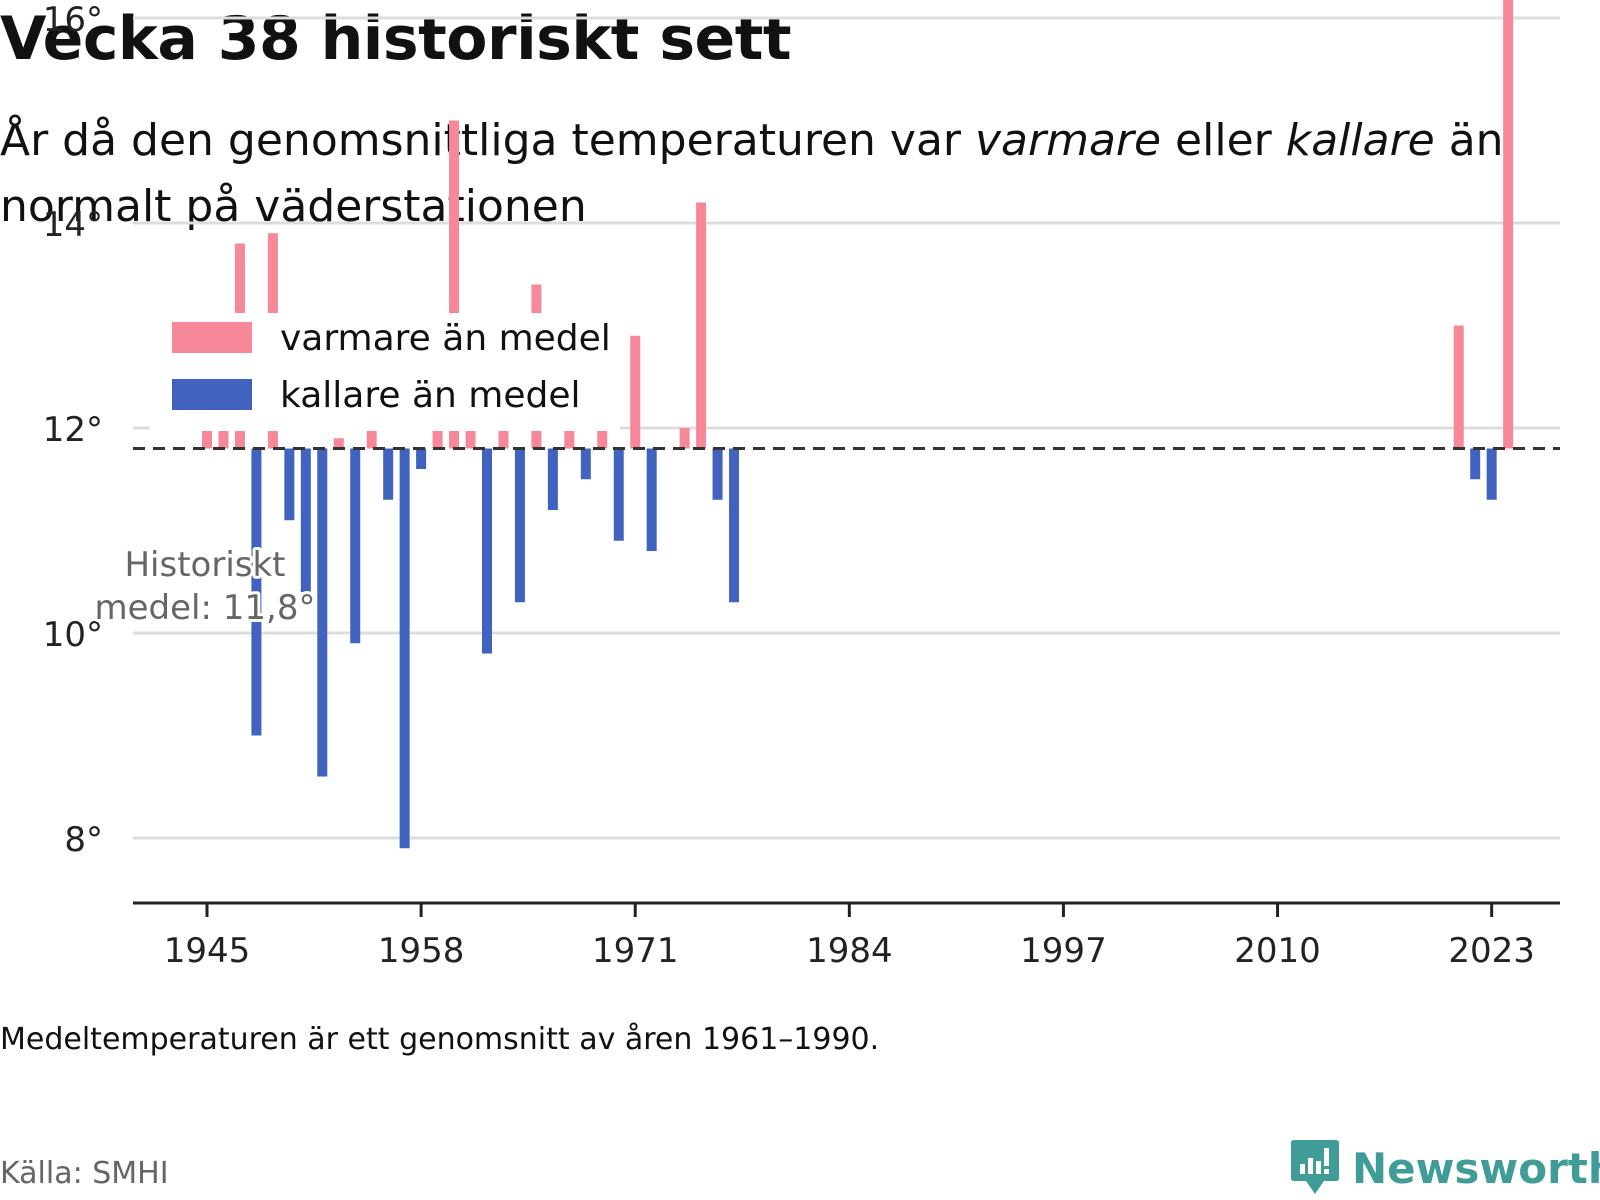 Image resolution: width=1600 pixels, height=1200 pixels. I want to click on legend-swatch-cold, so click(212, 394).